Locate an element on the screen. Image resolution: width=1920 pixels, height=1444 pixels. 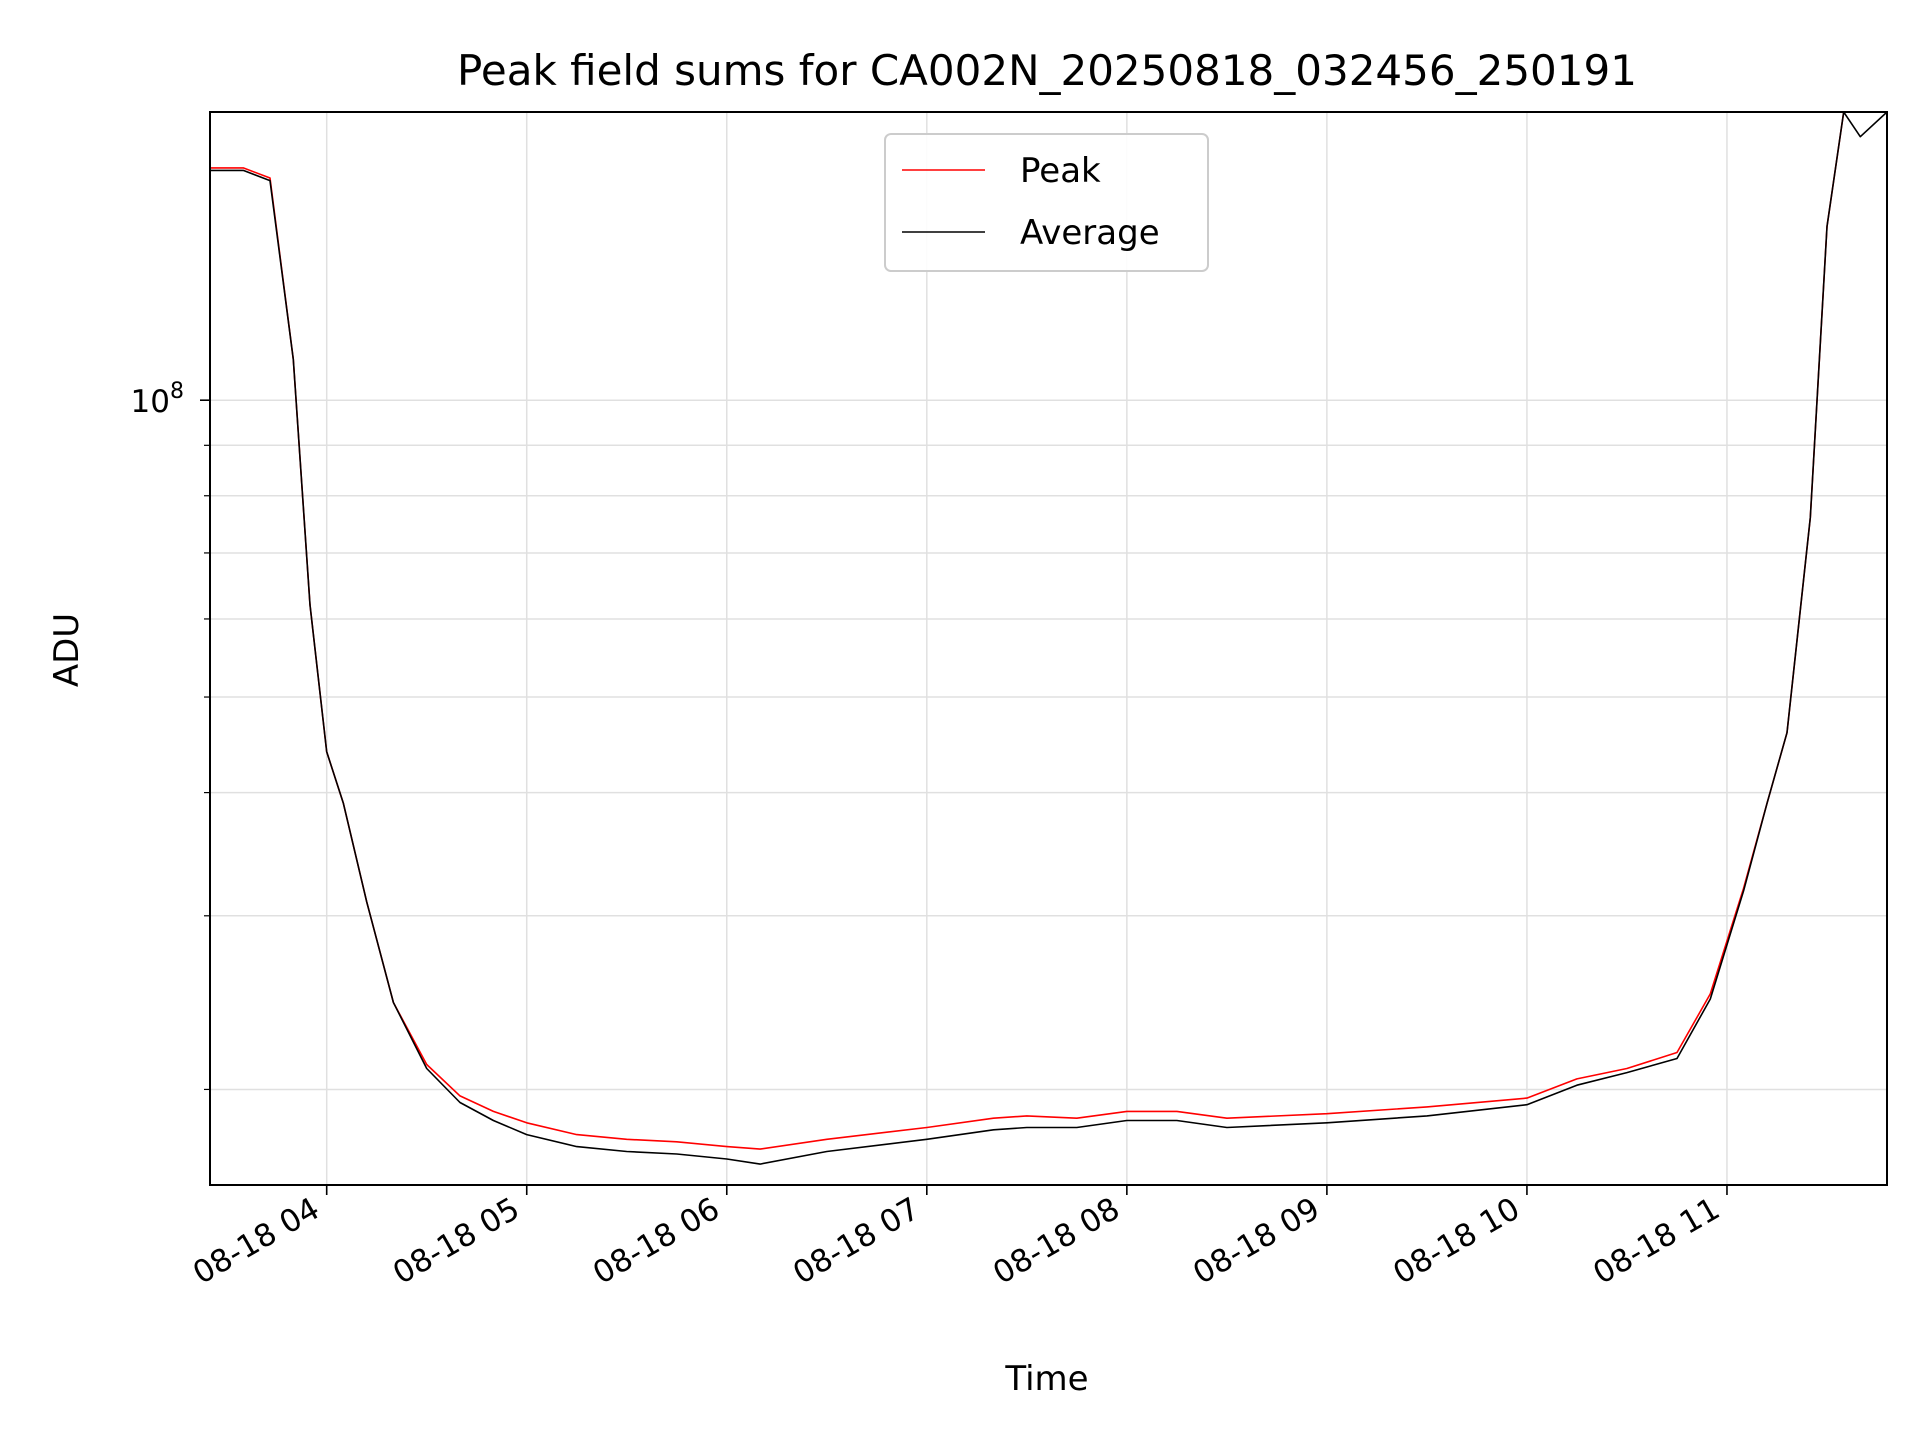
legend-box is located at coordinates (1046, 202).